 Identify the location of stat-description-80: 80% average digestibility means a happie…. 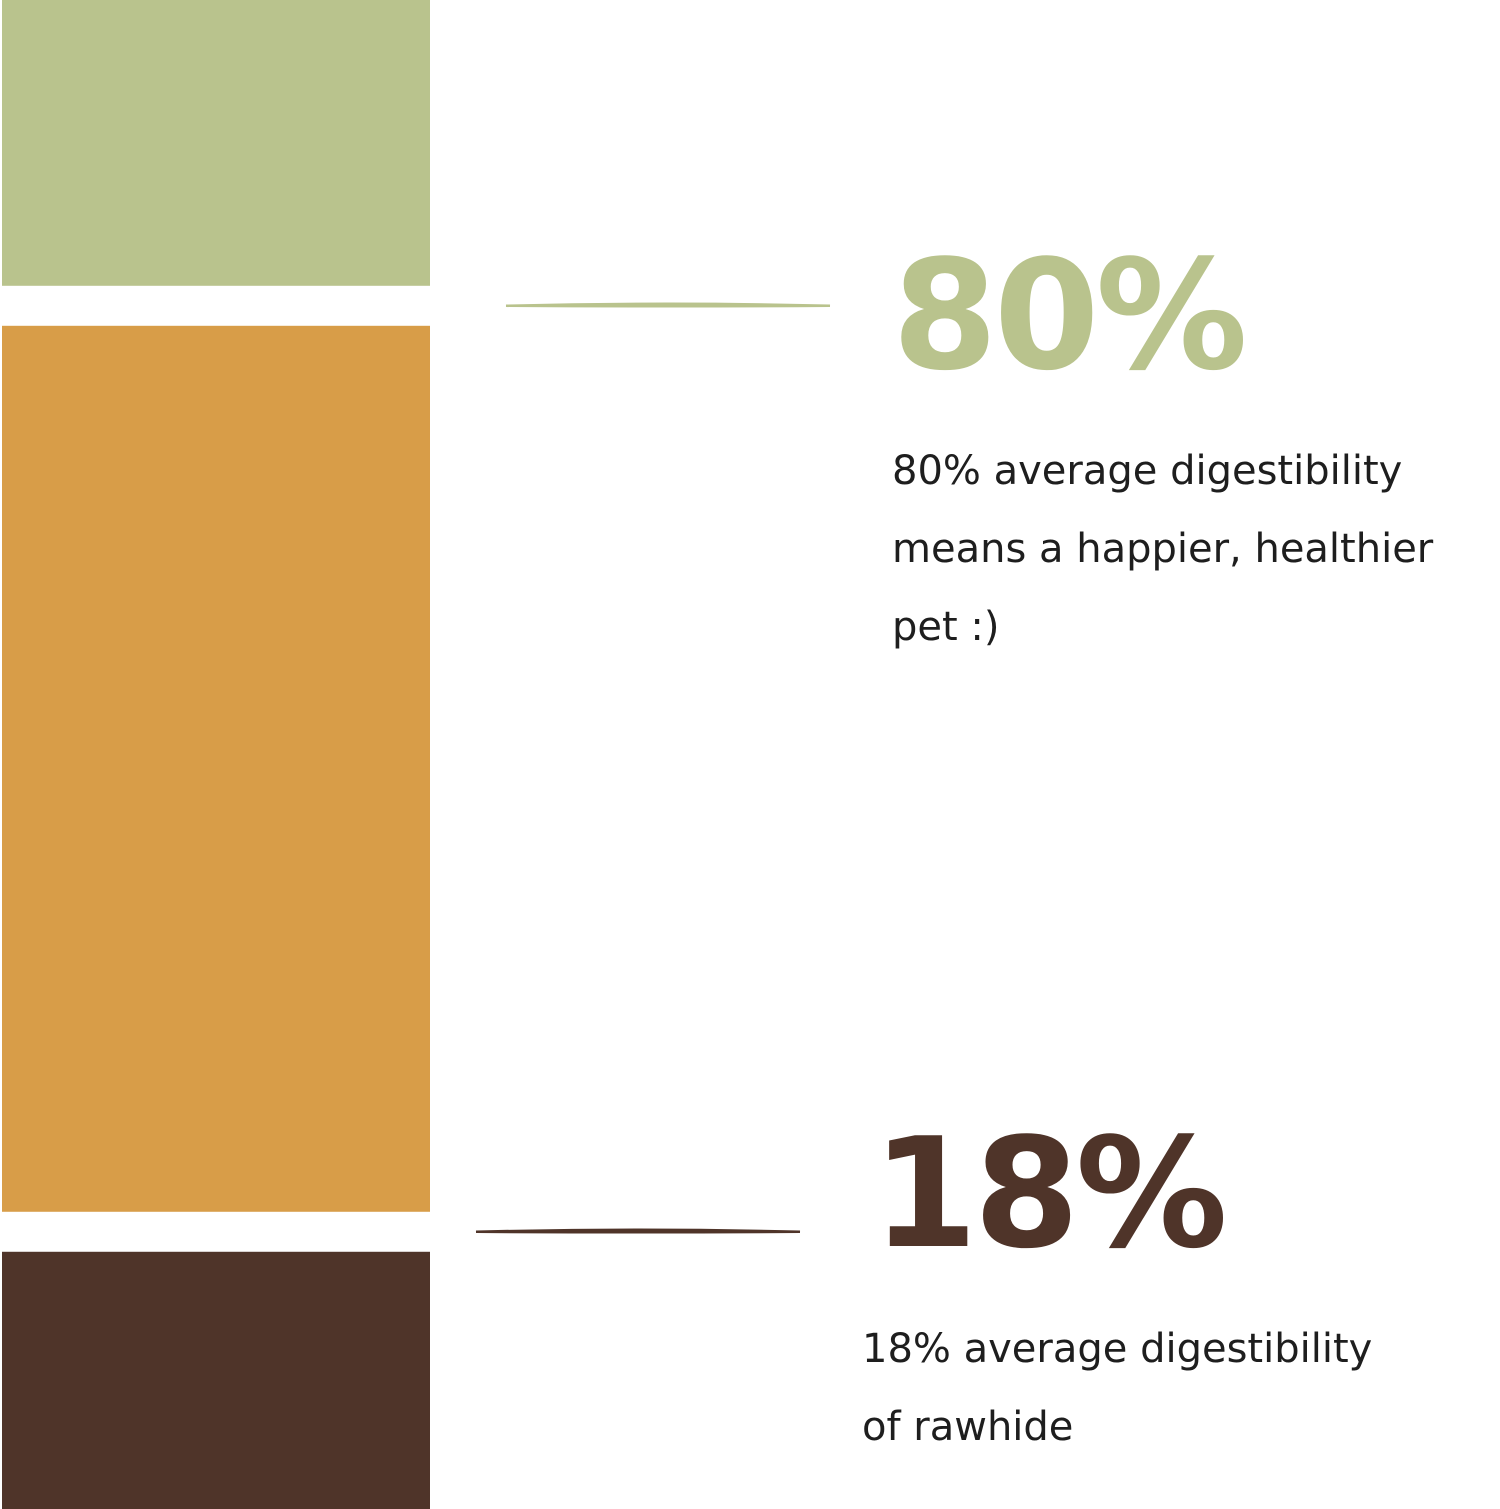
(1162, 549).